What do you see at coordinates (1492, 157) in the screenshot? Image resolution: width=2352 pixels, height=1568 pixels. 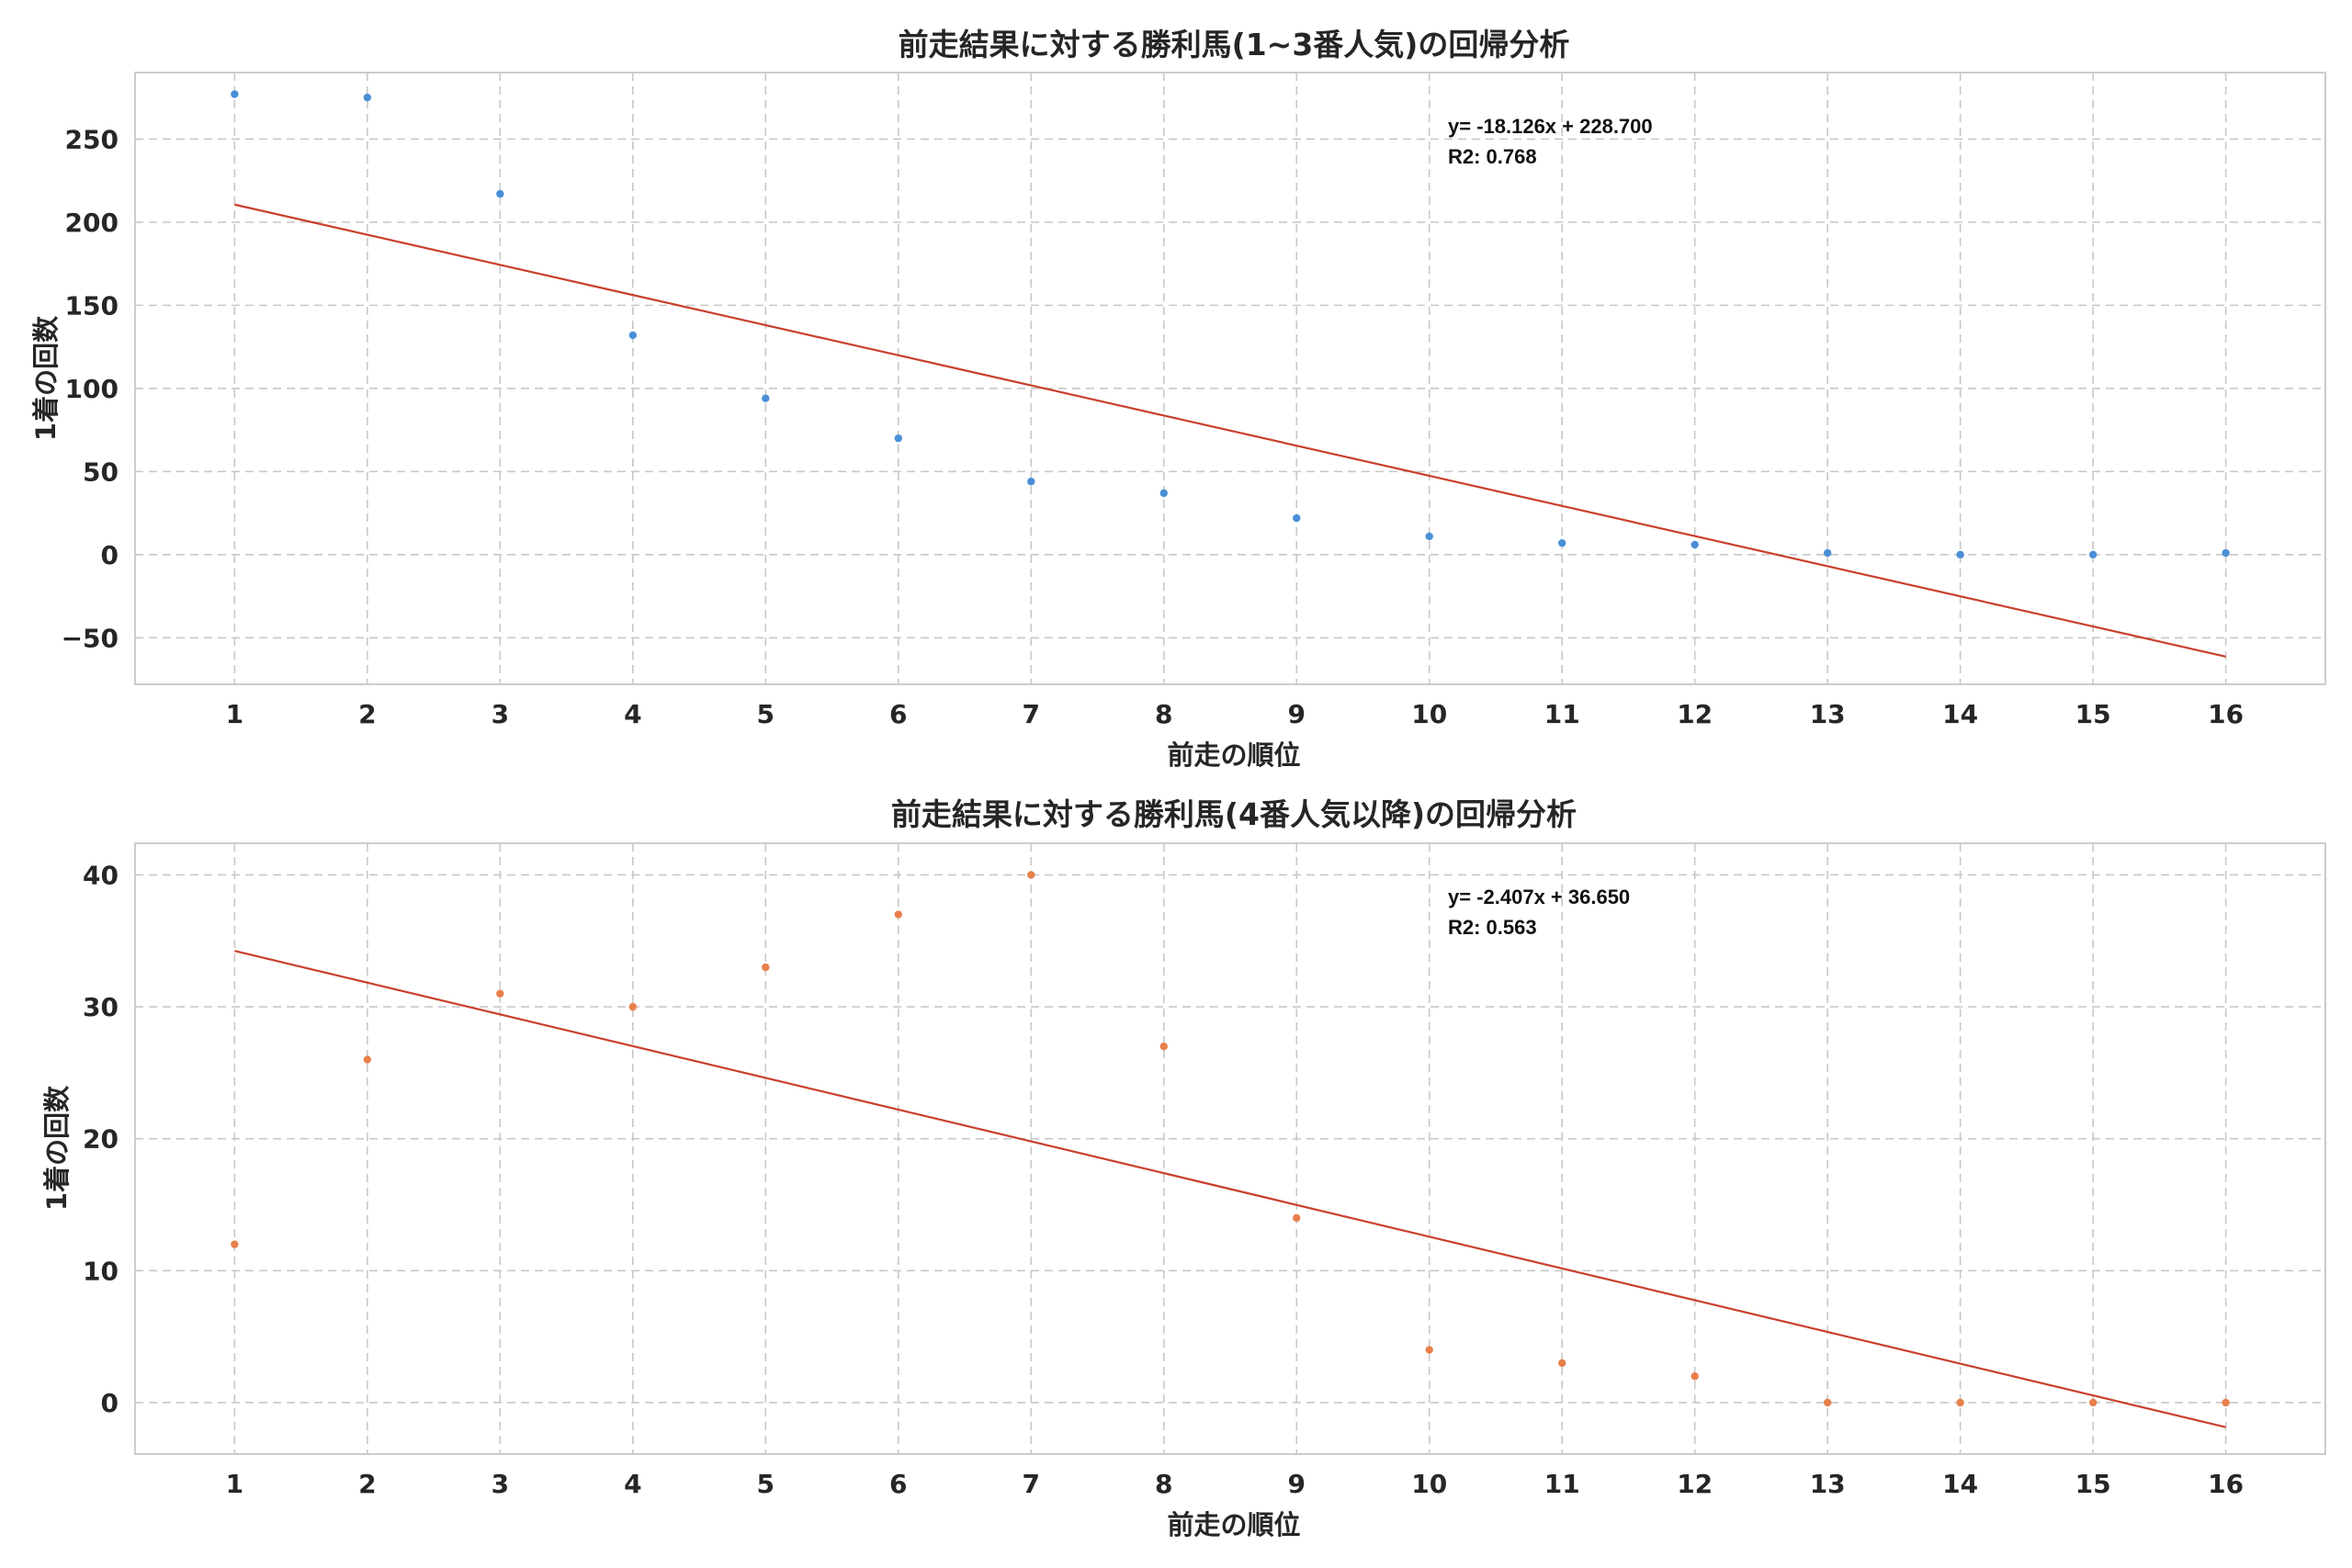 I see `r2-value-top: R2: 0.768` at bounding box center [1492, 157].